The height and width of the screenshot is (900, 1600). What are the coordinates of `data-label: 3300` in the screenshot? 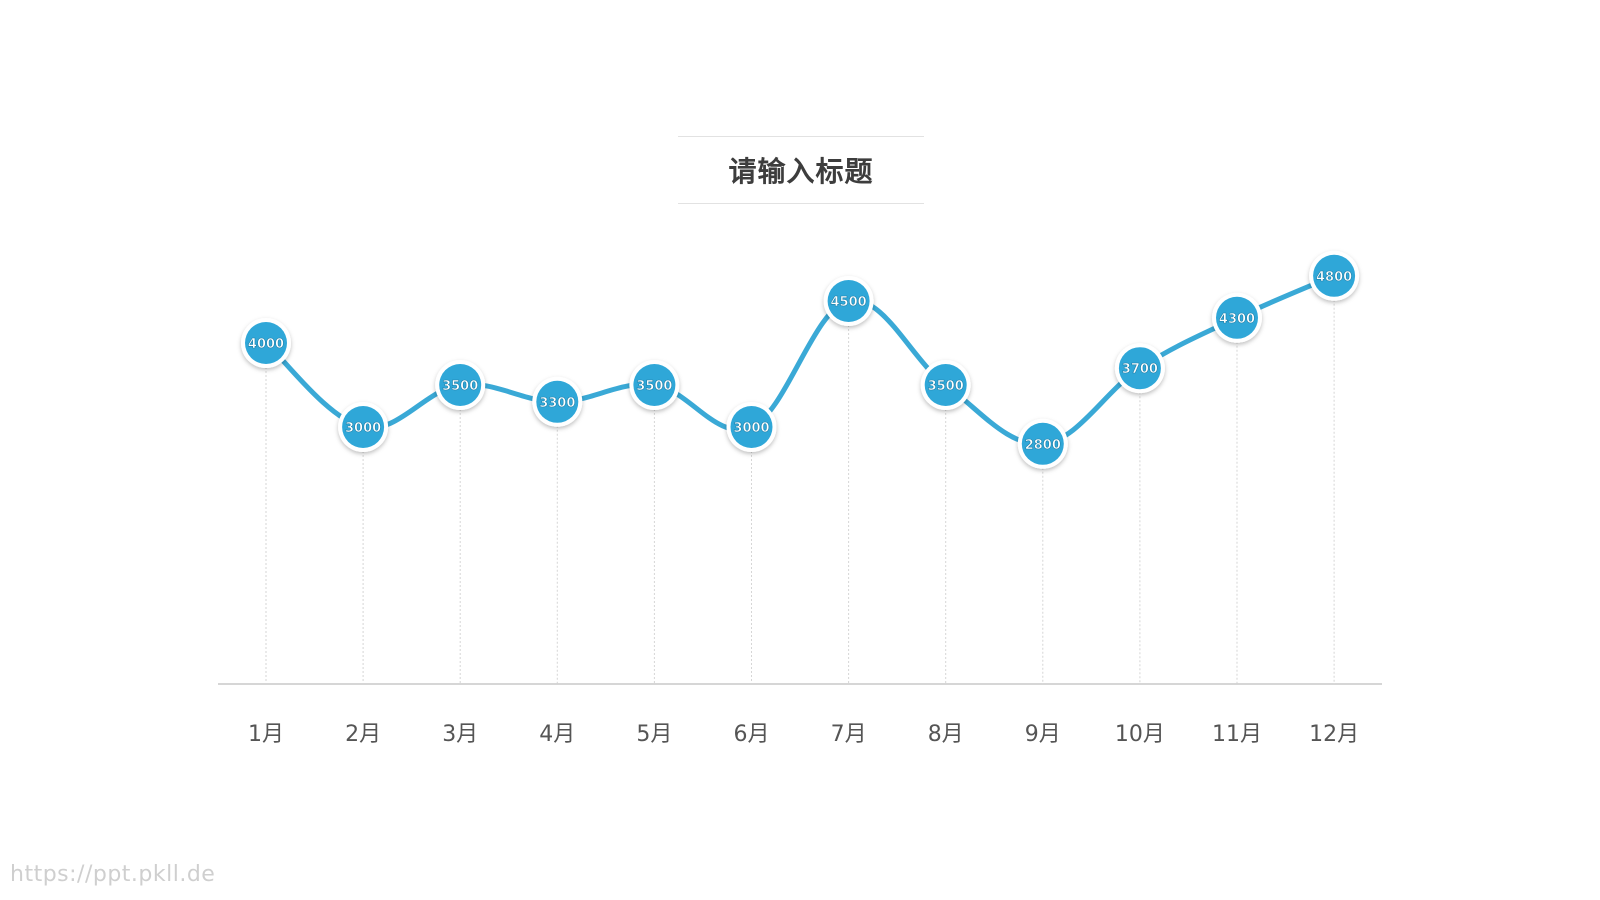 It's located at (557, 403).